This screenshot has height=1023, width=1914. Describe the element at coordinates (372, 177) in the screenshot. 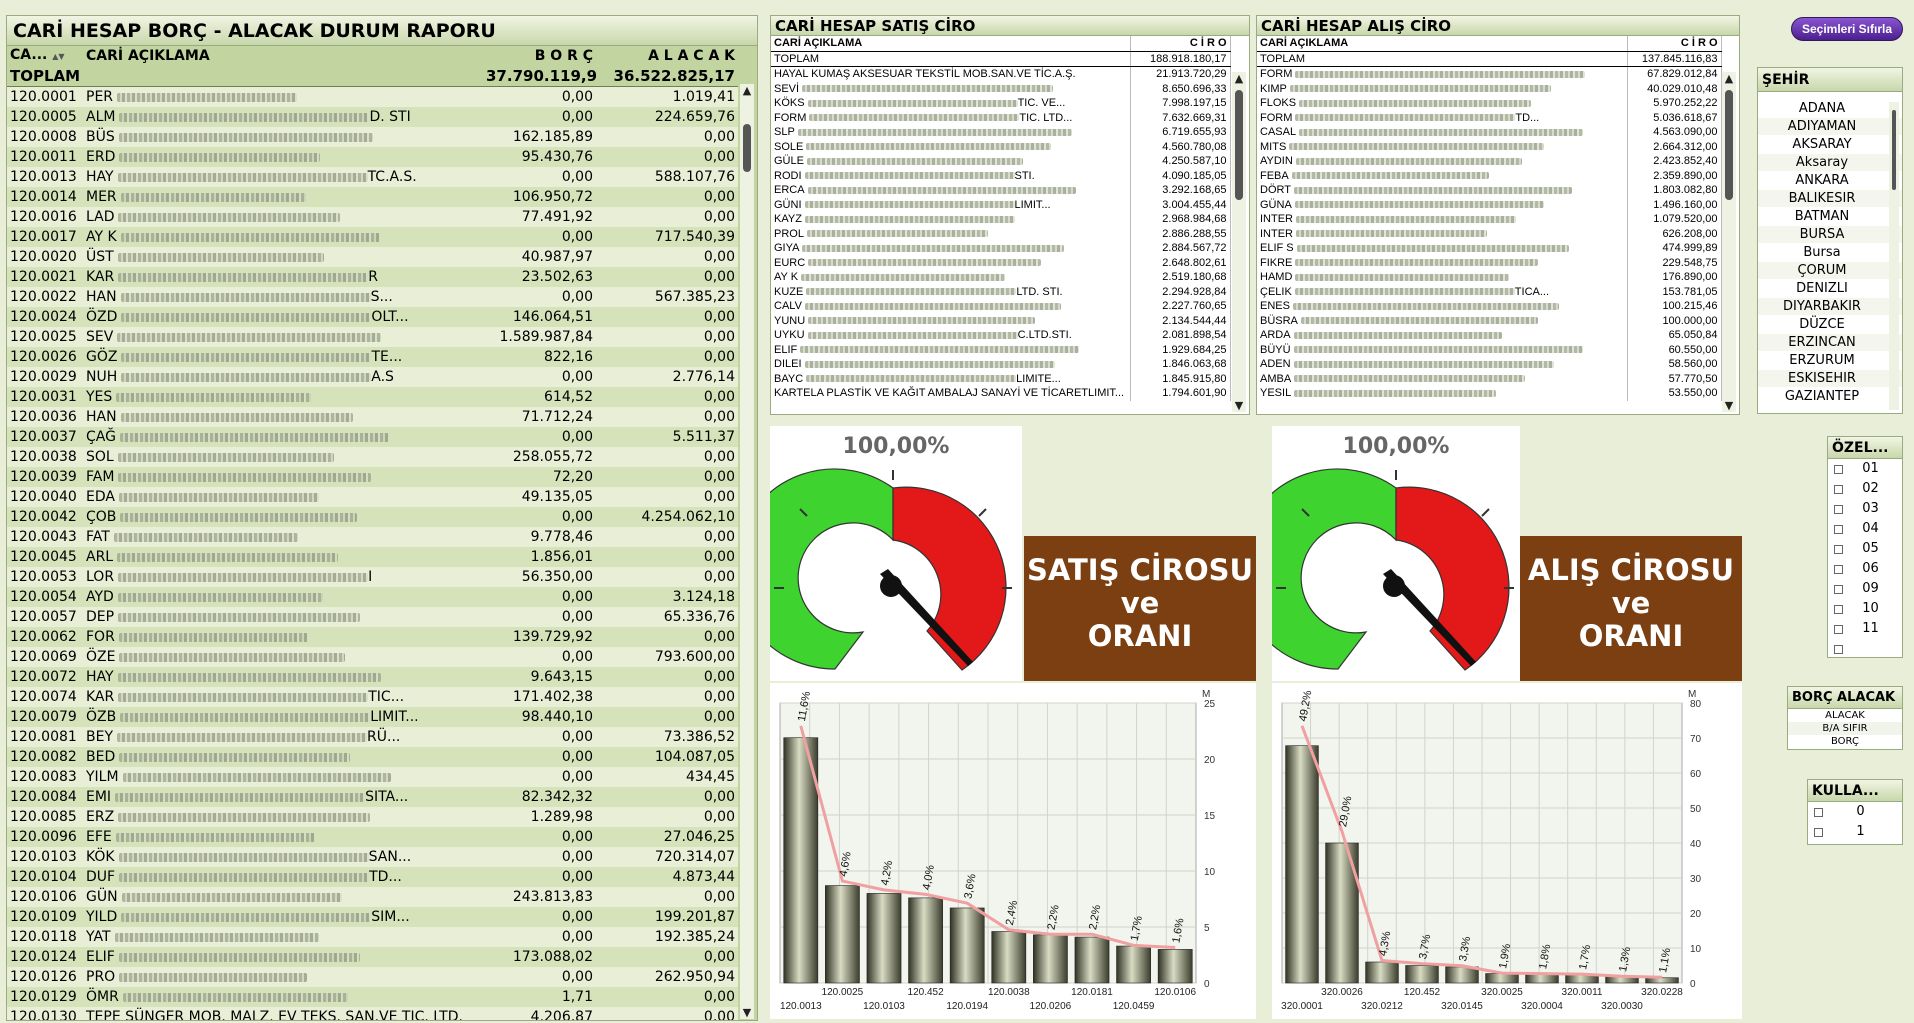

I see `table-row: 120.0013 HAY TC.A.S. 0,00 588.107,76` at that location.